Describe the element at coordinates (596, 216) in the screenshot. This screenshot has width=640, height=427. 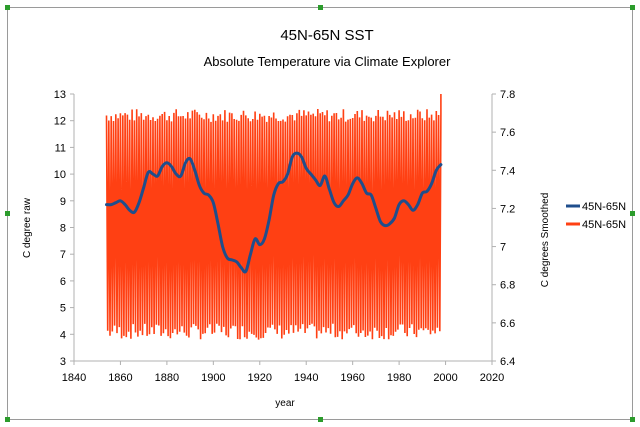
I see `legend: 45N-65N 45N-65N` at that location.